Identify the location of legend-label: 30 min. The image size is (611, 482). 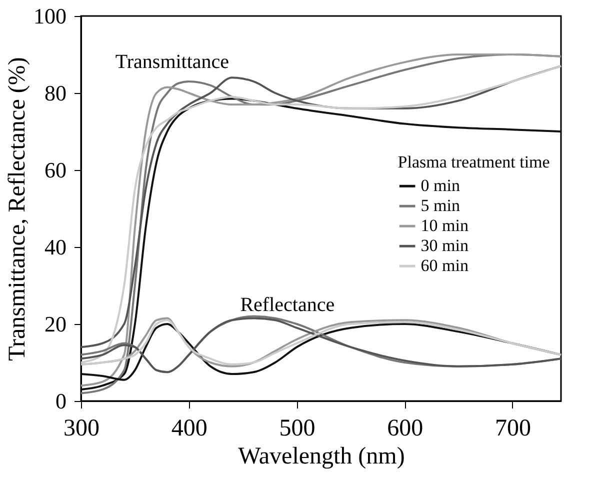
(444, 246).